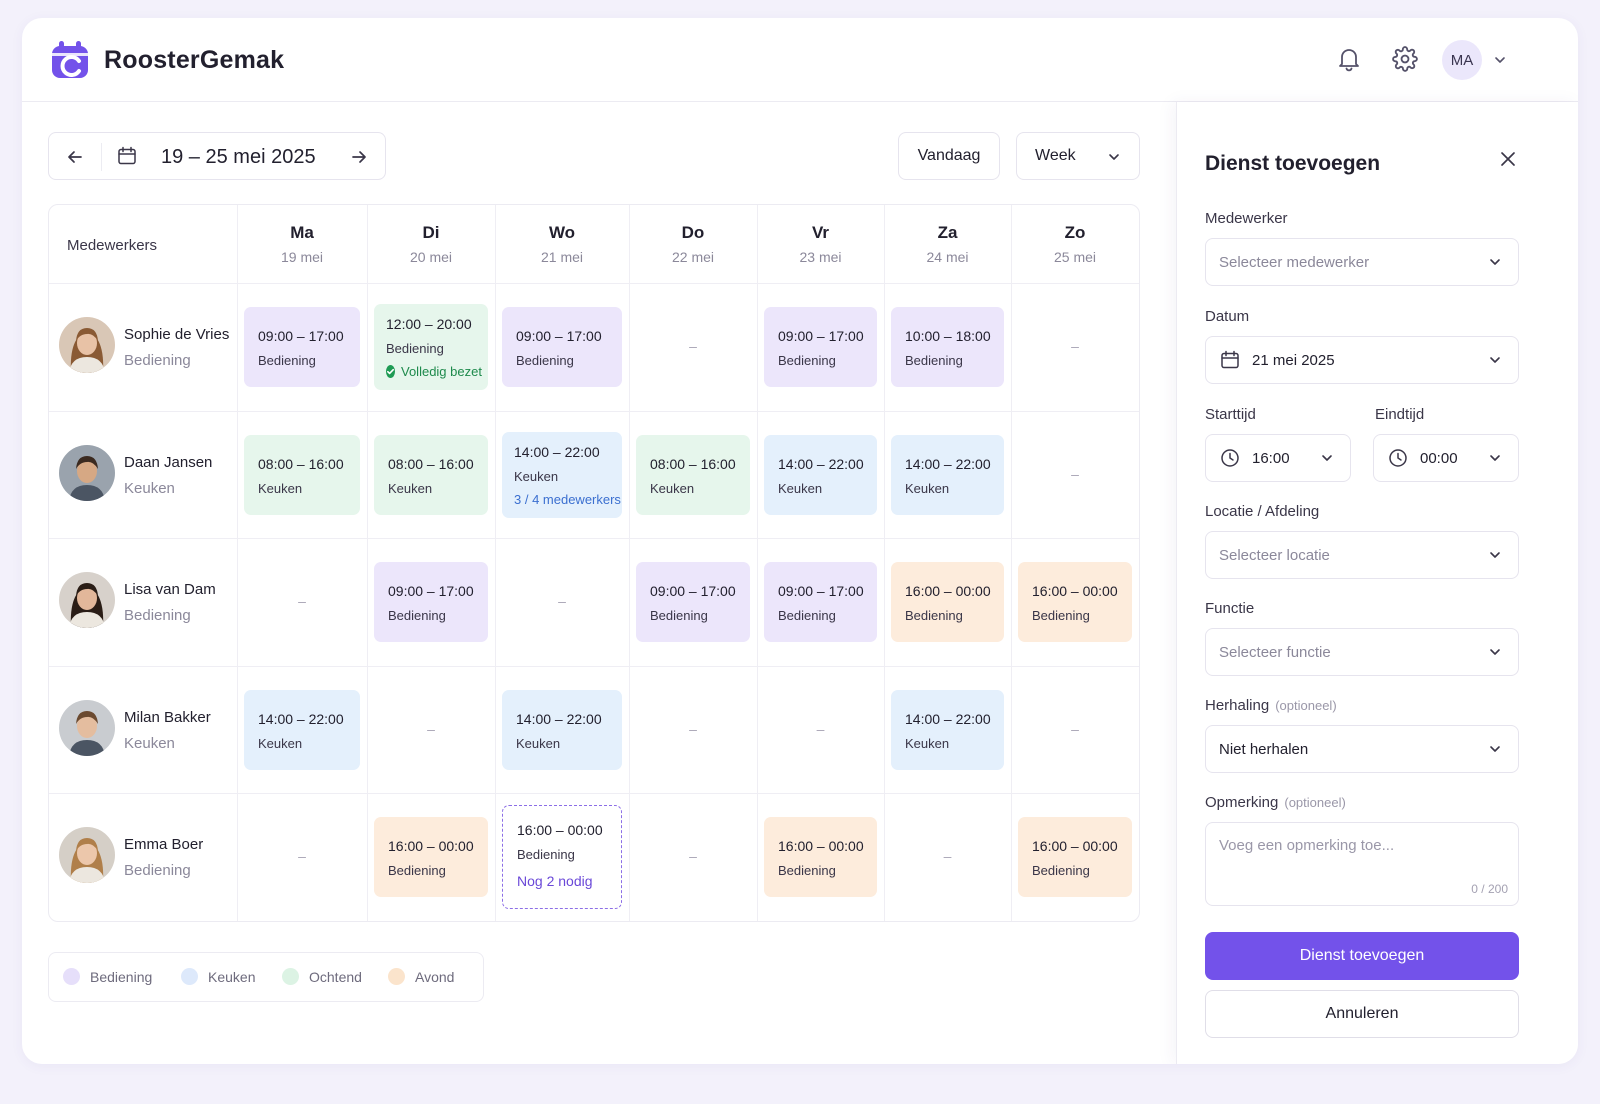 This screenshot has width=1600, height=1104. What do you see at coordinates (1075, 244) in the screenshot?
I see `day-header: Zo 25 mei` at bounding box center [1075, 244].